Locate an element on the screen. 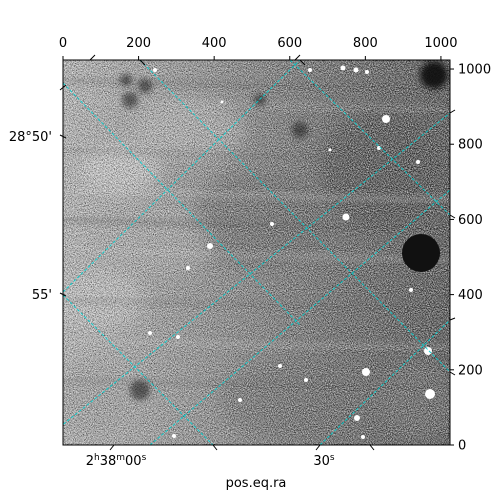  dec-tick-label: 28°50' is located at coordinates (30, 137).